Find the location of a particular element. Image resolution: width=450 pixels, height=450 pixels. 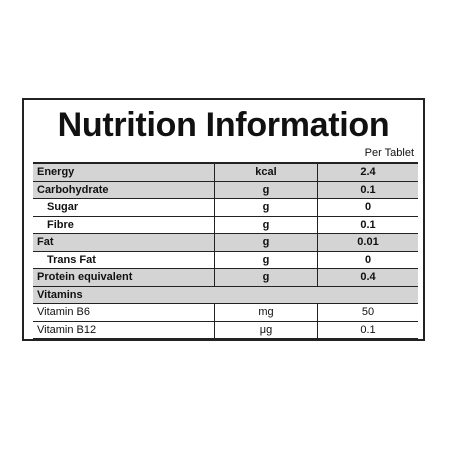

nutrient: Fat is located at coordinates (124, 242).